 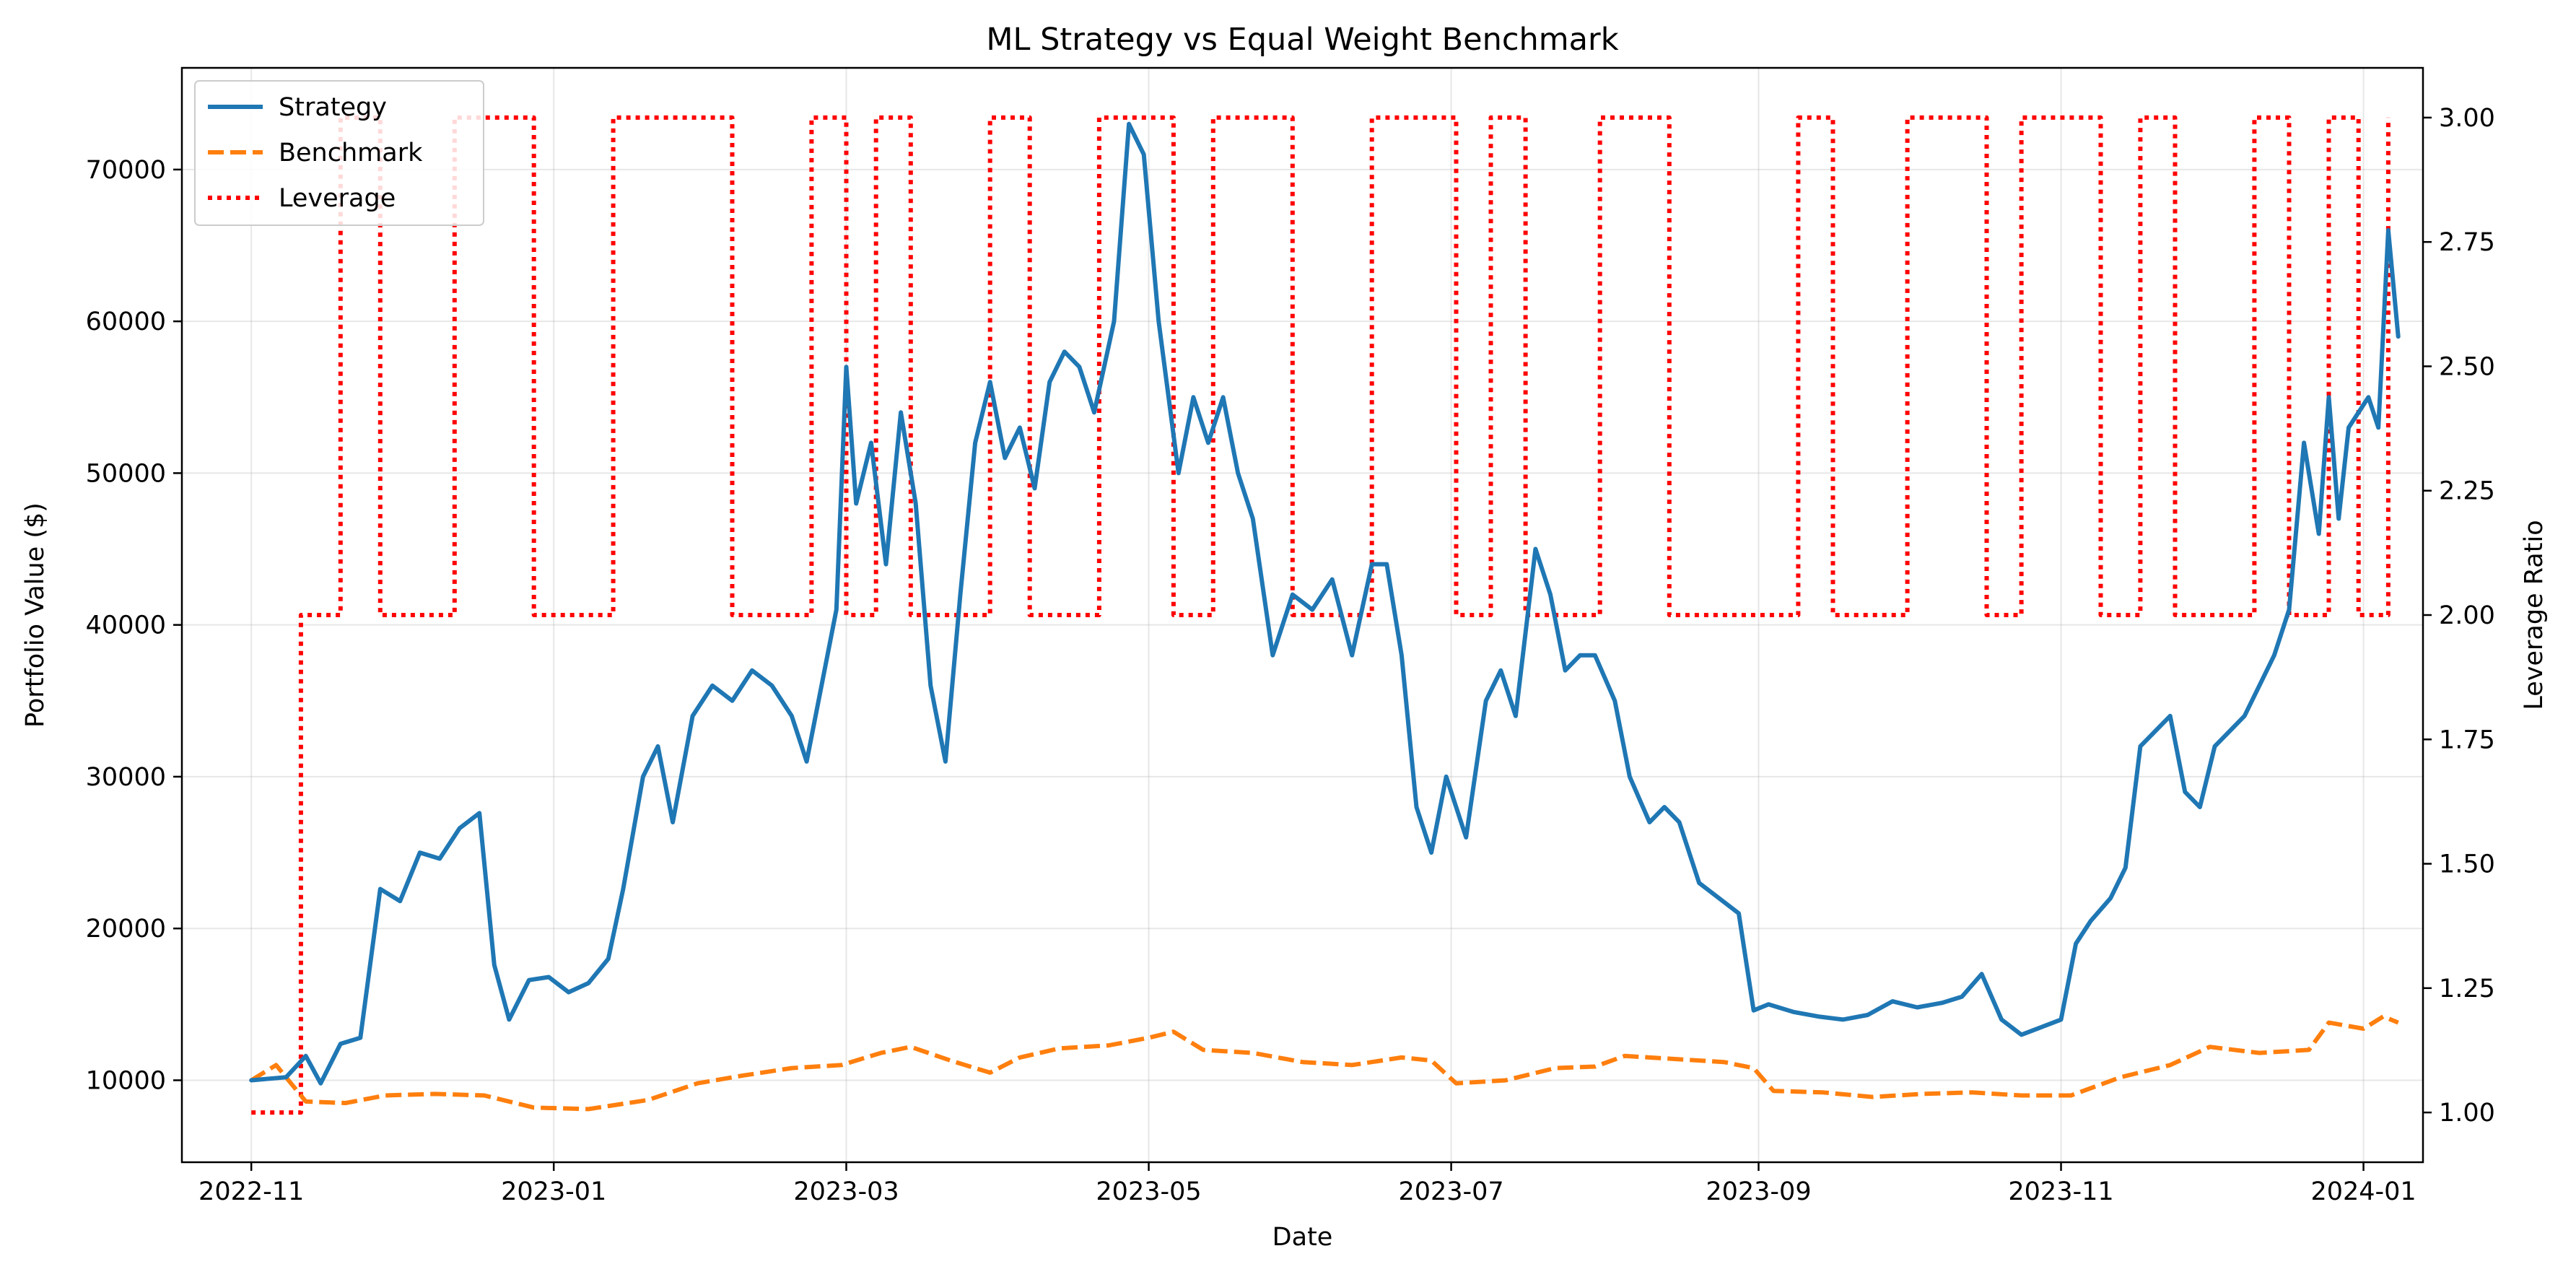 I want to click on x-tick-label: 2023-01, so click(x=553, y=1191).